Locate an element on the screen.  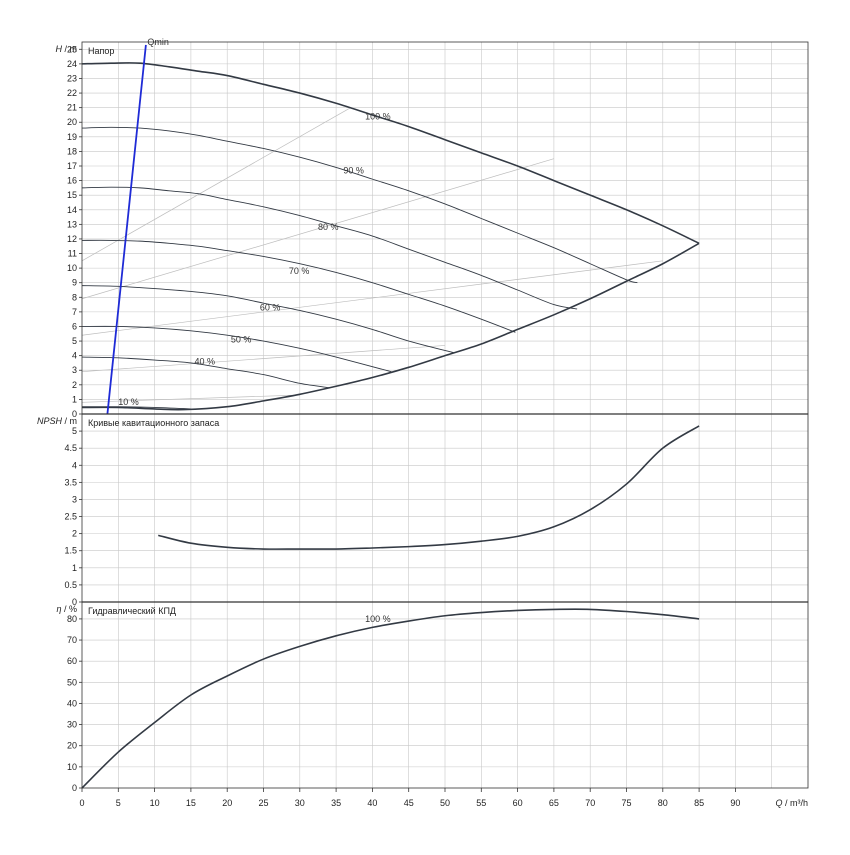
npsh-y-tick-label: 3.5 is located at coordinates (70, 482).